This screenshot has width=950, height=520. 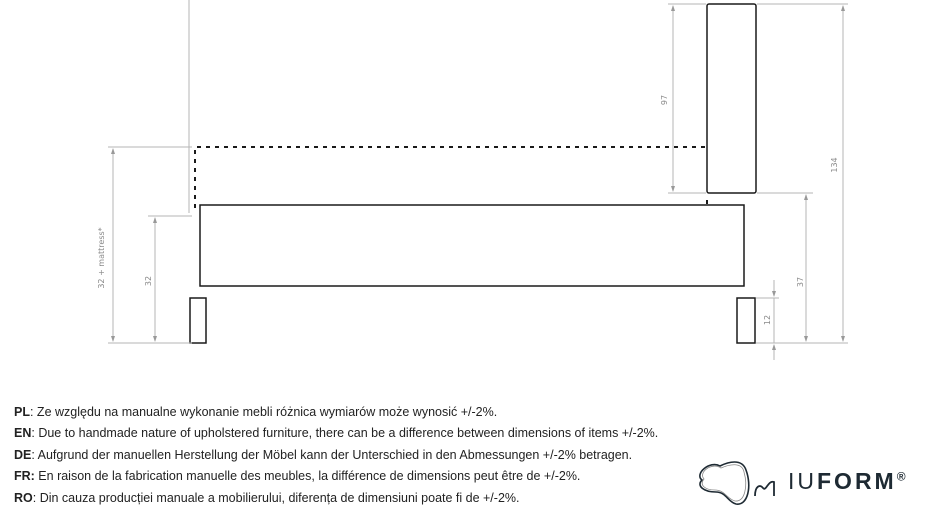 I want to click on dimension-label: 12, so click(x=767, y=320).